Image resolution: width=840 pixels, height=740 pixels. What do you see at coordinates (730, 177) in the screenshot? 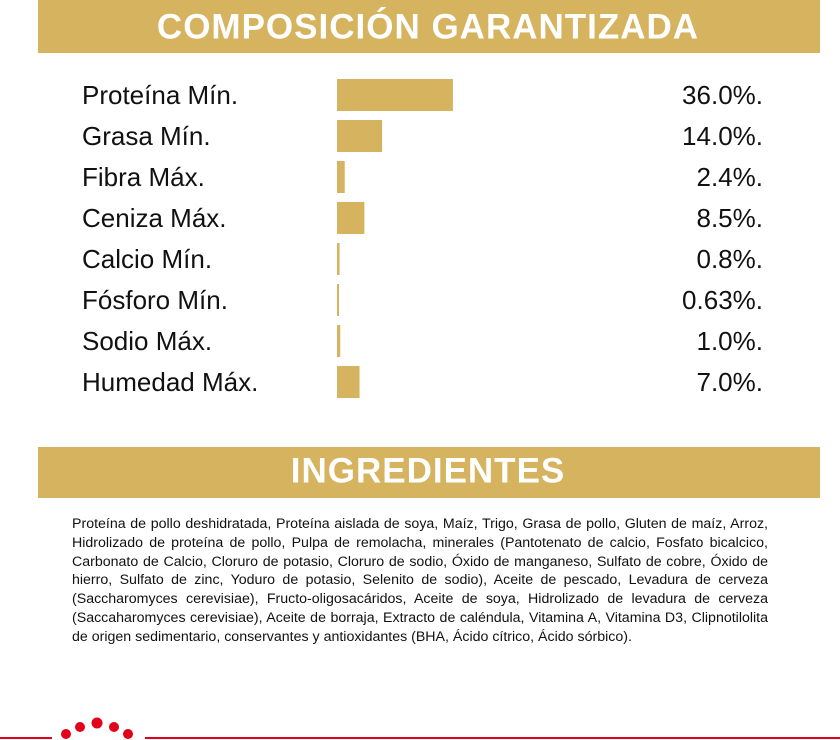
I see `row-value: 2.4%.` at bounding box center [730, 177].